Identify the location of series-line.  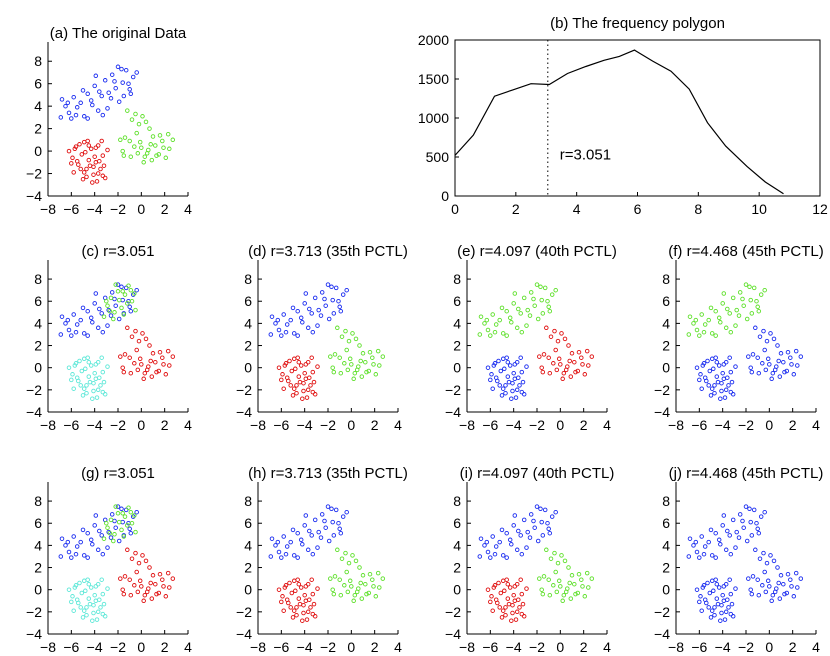
(619, 122).